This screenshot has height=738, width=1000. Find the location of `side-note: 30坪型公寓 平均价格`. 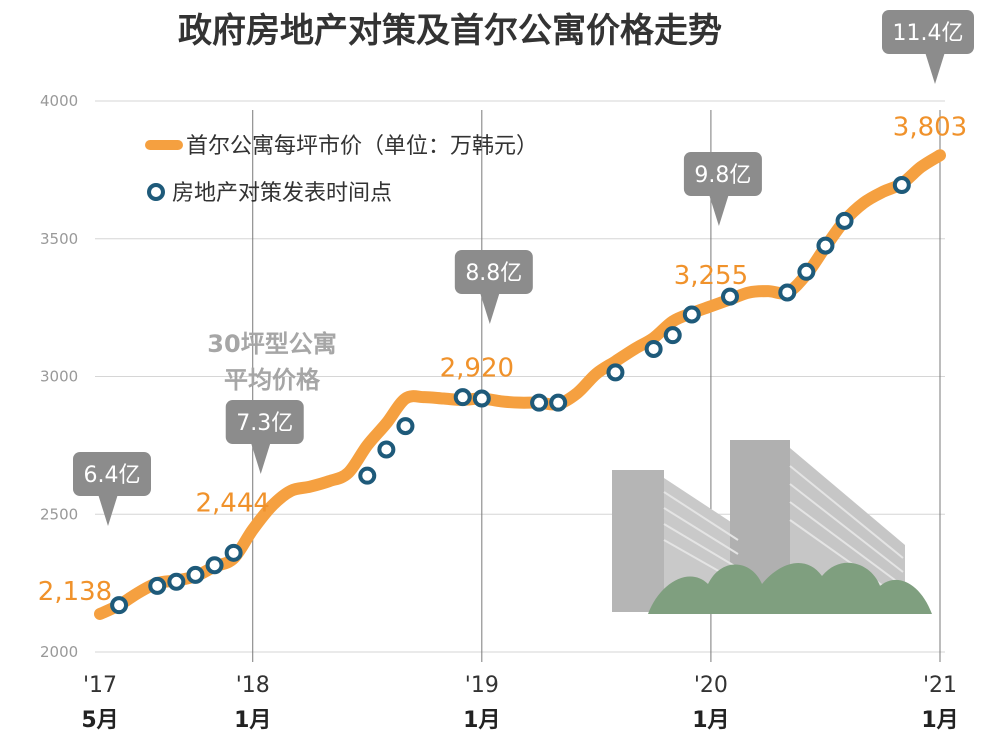

side-note: 30坪型公寓 平均价格 is located at coordinates (271, 362).